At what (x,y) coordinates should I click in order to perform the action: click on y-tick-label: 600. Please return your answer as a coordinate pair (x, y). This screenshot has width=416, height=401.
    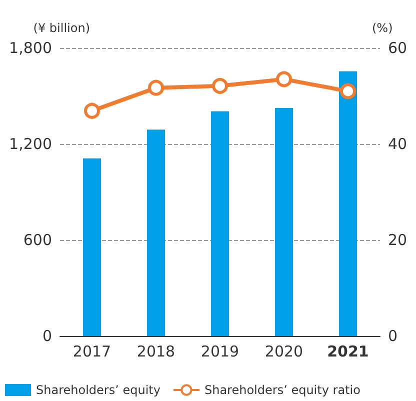
    Looking at the image, I should click on (37, 240).